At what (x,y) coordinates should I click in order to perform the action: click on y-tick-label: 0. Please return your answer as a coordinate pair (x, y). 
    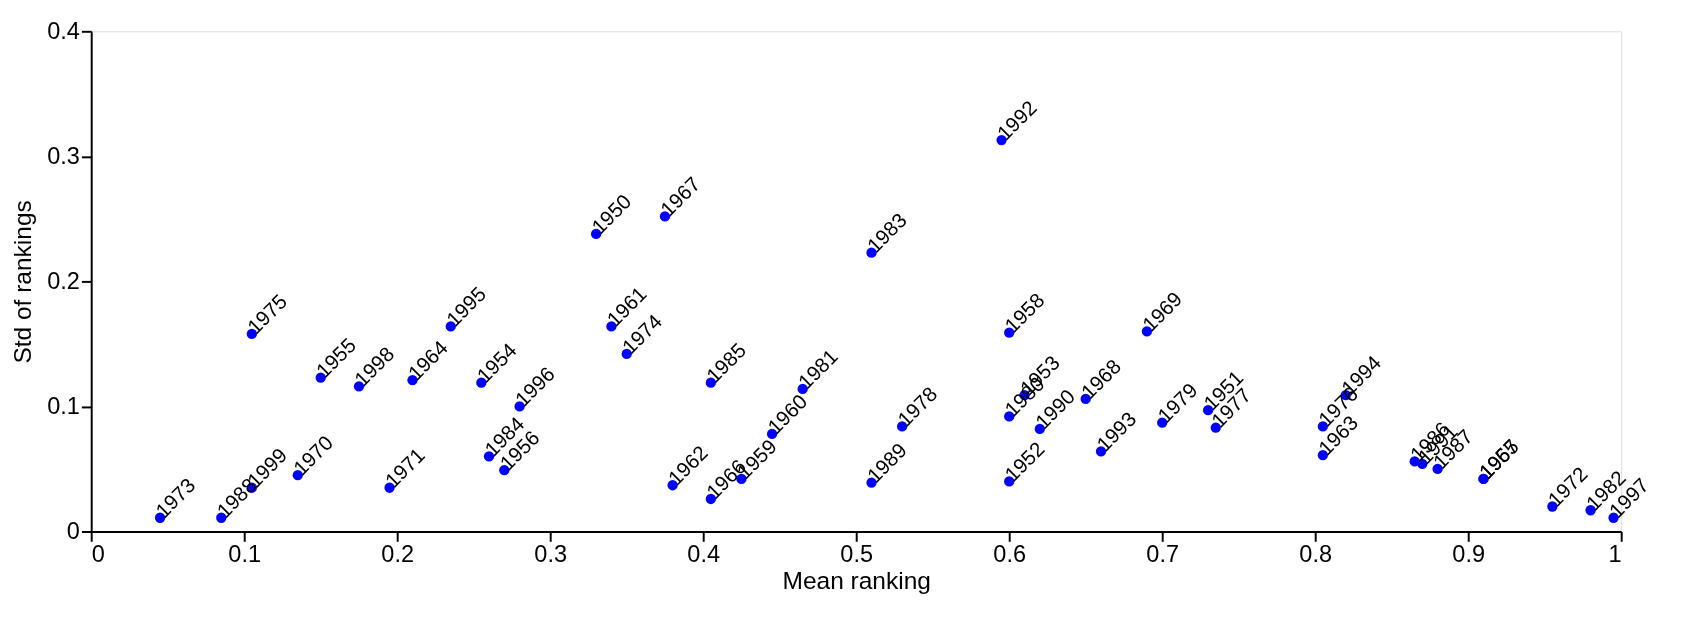
    Looking at the image, I should click on (73, 530).